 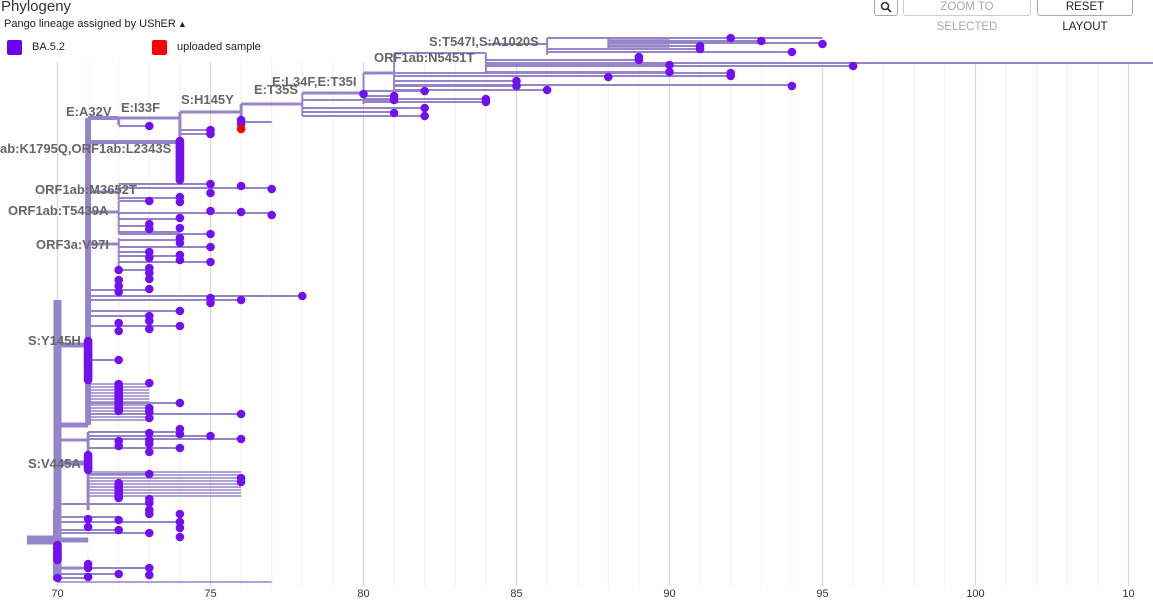 I want to click on axis-tick-label: 70, so click(x=57, y=594).